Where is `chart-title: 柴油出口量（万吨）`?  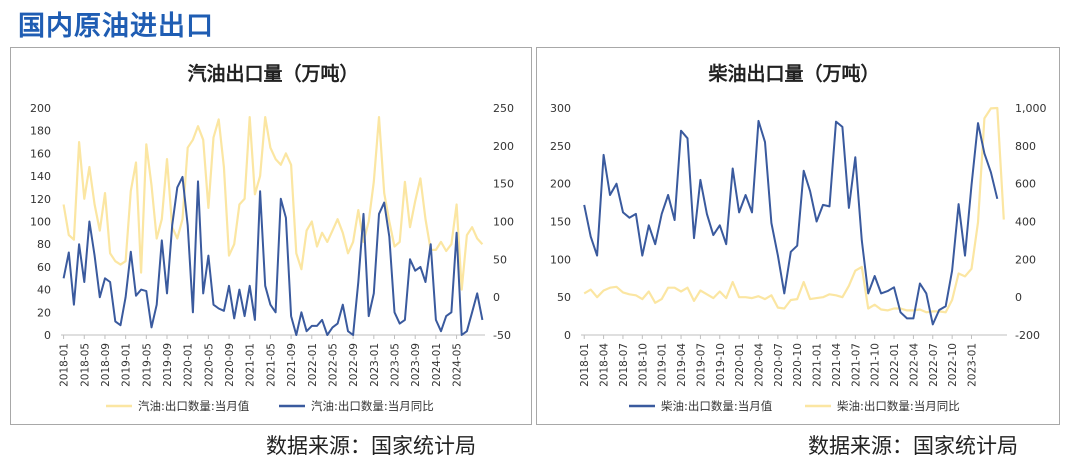 chart-title: 柴油出口量（万吨） is located at coordinates (793, 73).